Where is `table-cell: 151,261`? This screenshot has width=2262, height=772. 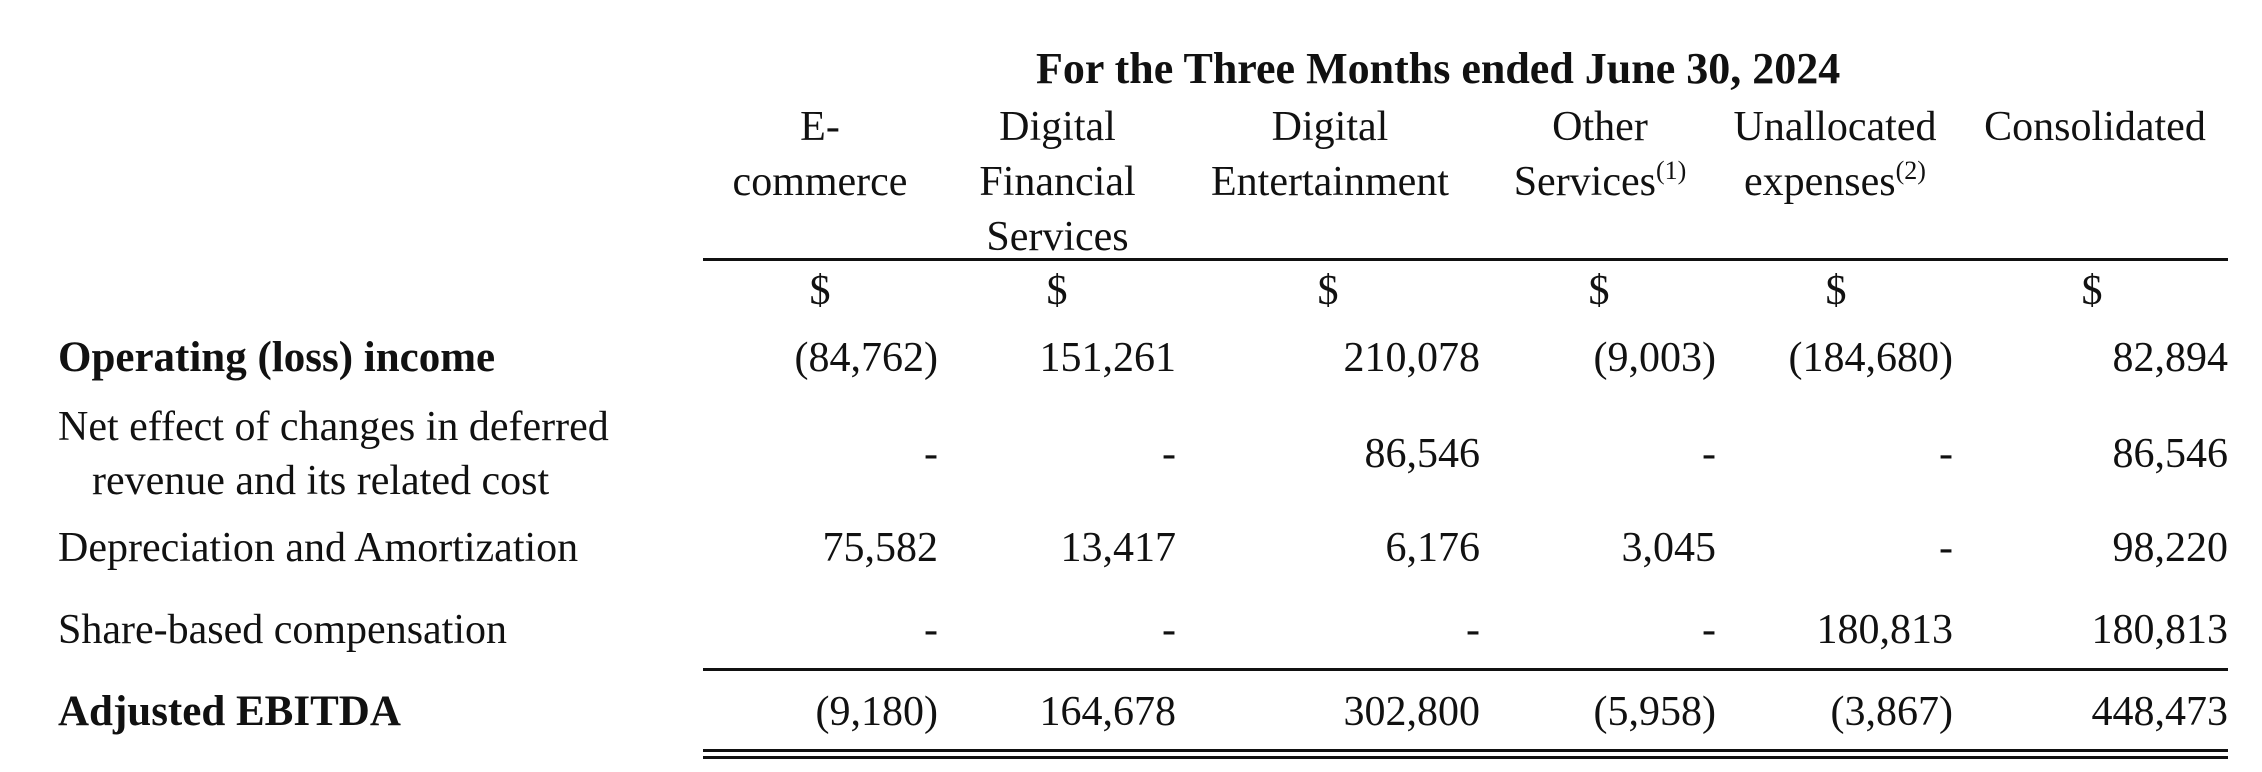 table-cell: 151,261 is located at coordinates (1108, 358).